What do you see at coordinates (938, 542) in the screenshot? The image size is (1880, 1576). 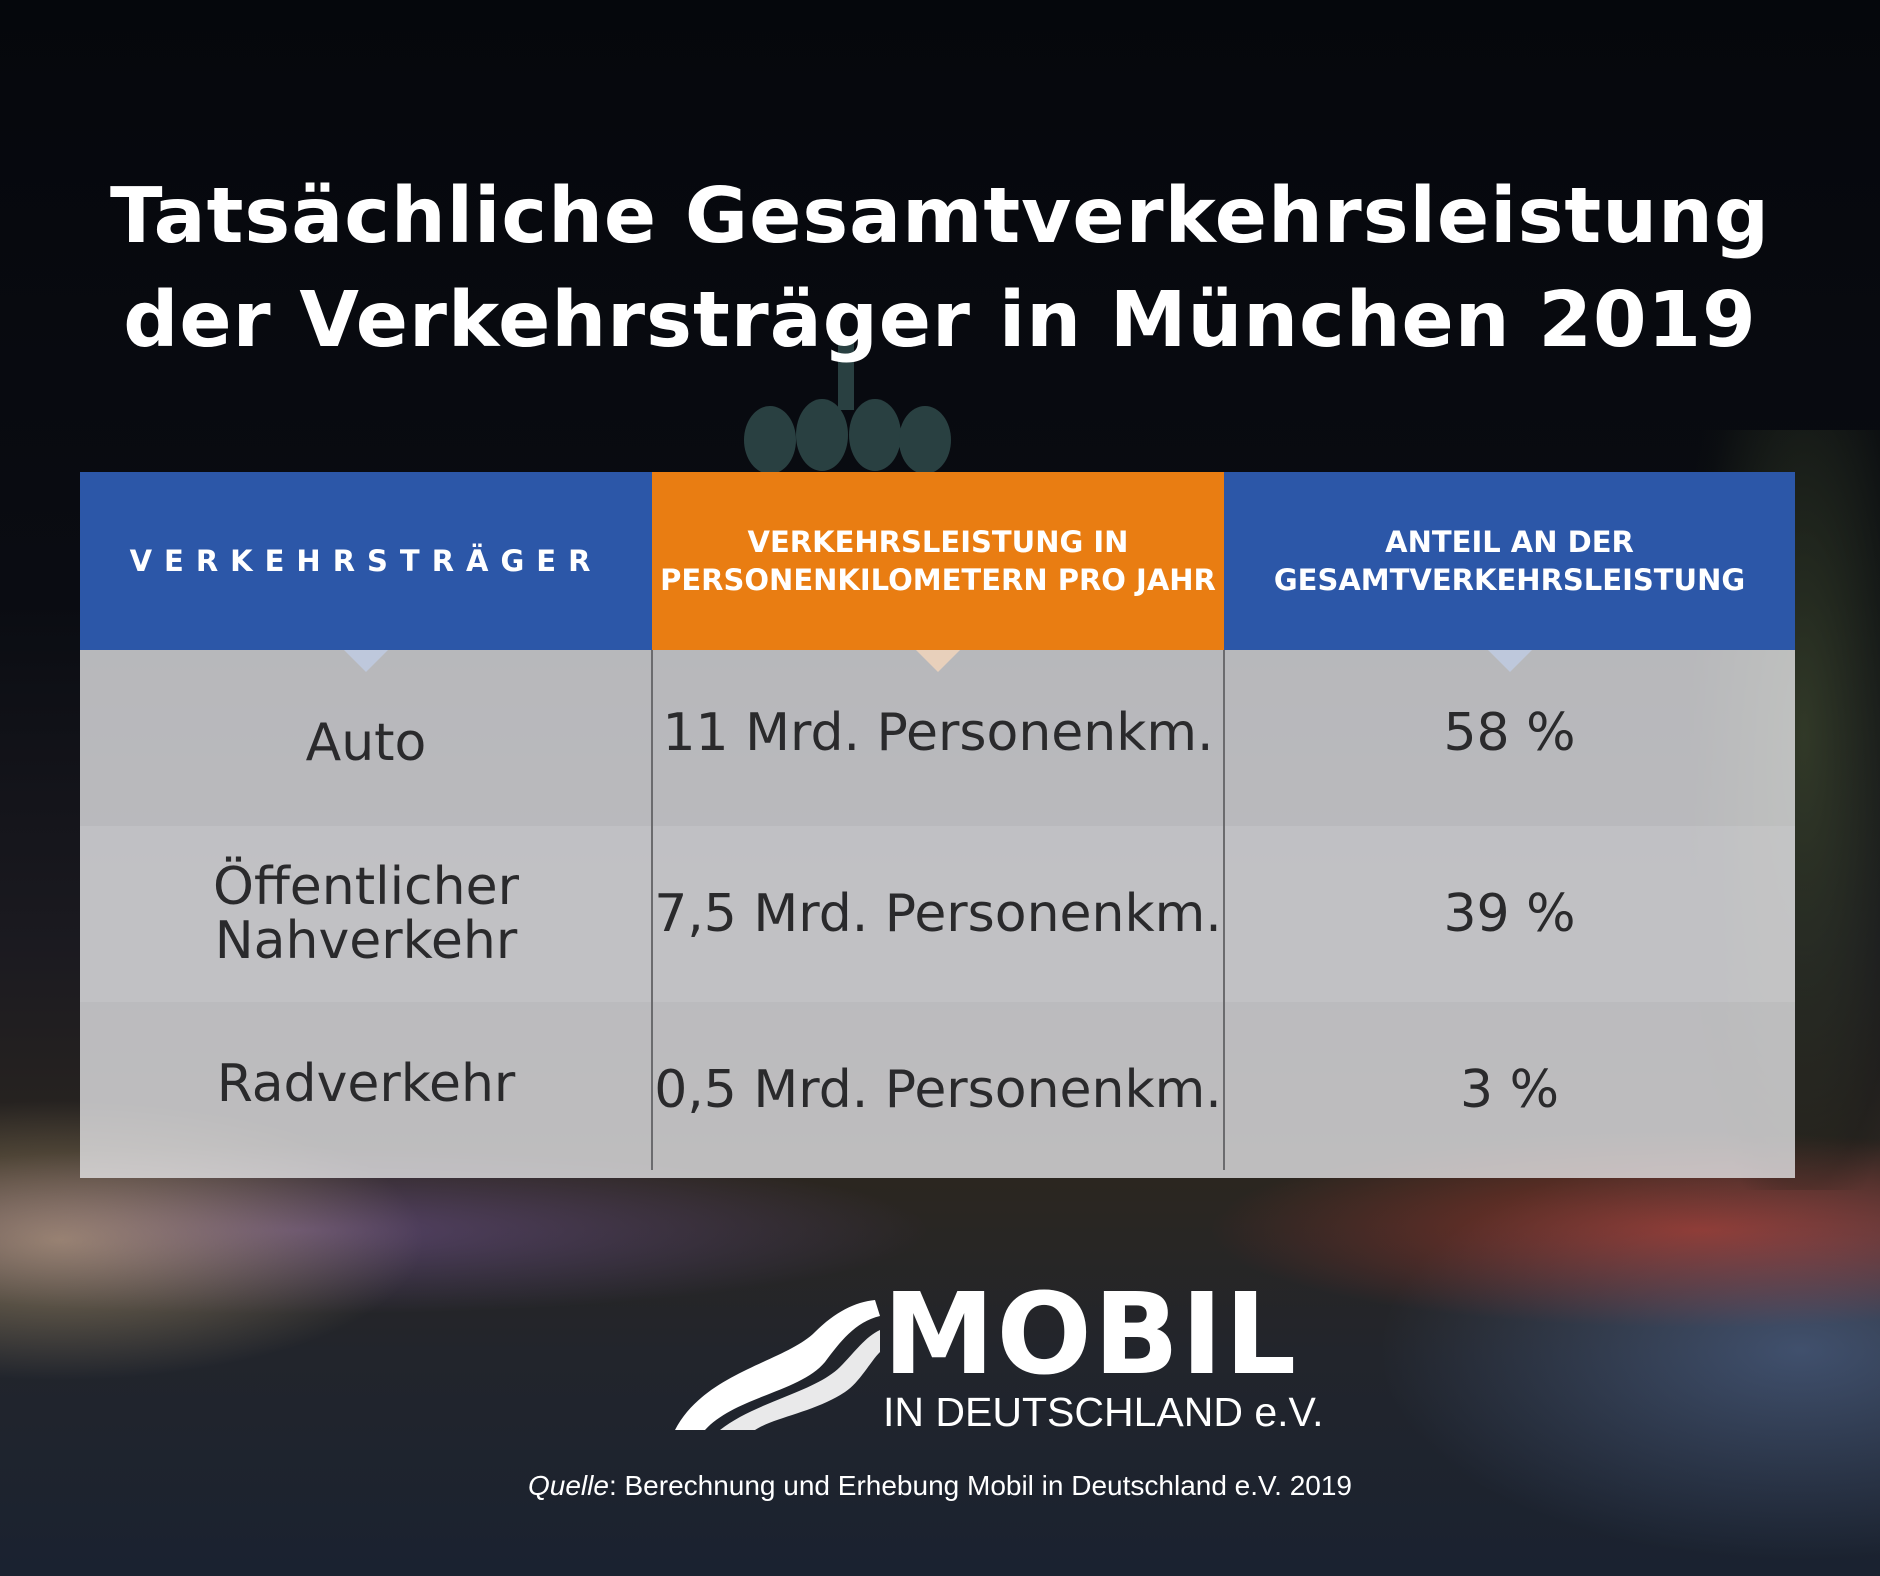 I see `header-col2-line1: VERKEHRSLEISTUNG IN` at bounding box center [938, 542].